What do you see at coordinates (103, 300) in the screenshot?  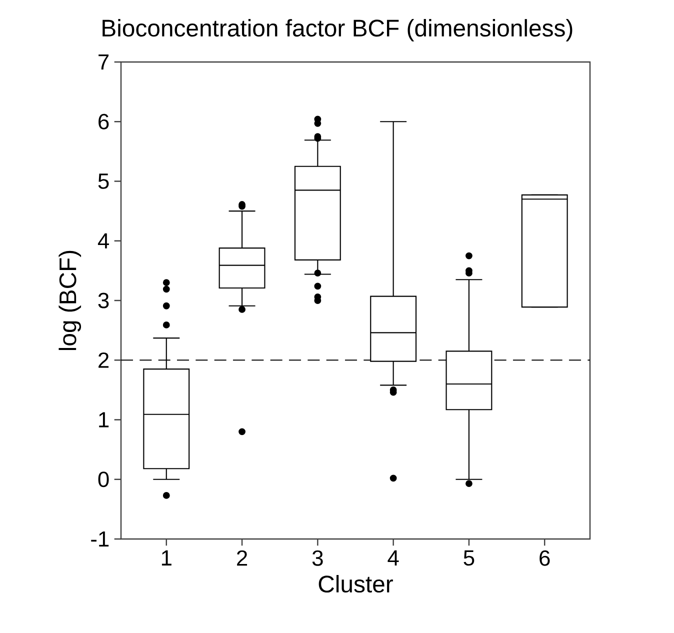 I see `y-tick-label: 3` at bounding box center [103, 300].